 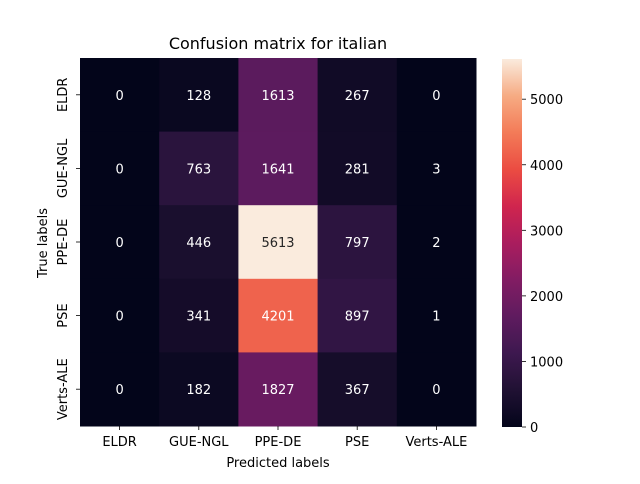 I want to click on cell-value-label: 341, so click(x=198, y=317).